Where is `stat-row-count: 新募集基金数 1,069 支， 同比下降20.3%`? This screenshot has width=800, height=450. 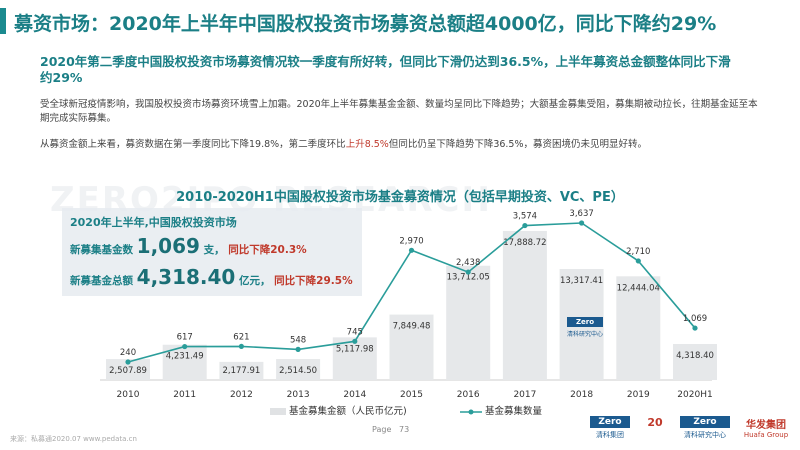 stat-row-count: 新募集基金数 1,069 支， 同比下降20.3% is located at coordinates (188, 246).